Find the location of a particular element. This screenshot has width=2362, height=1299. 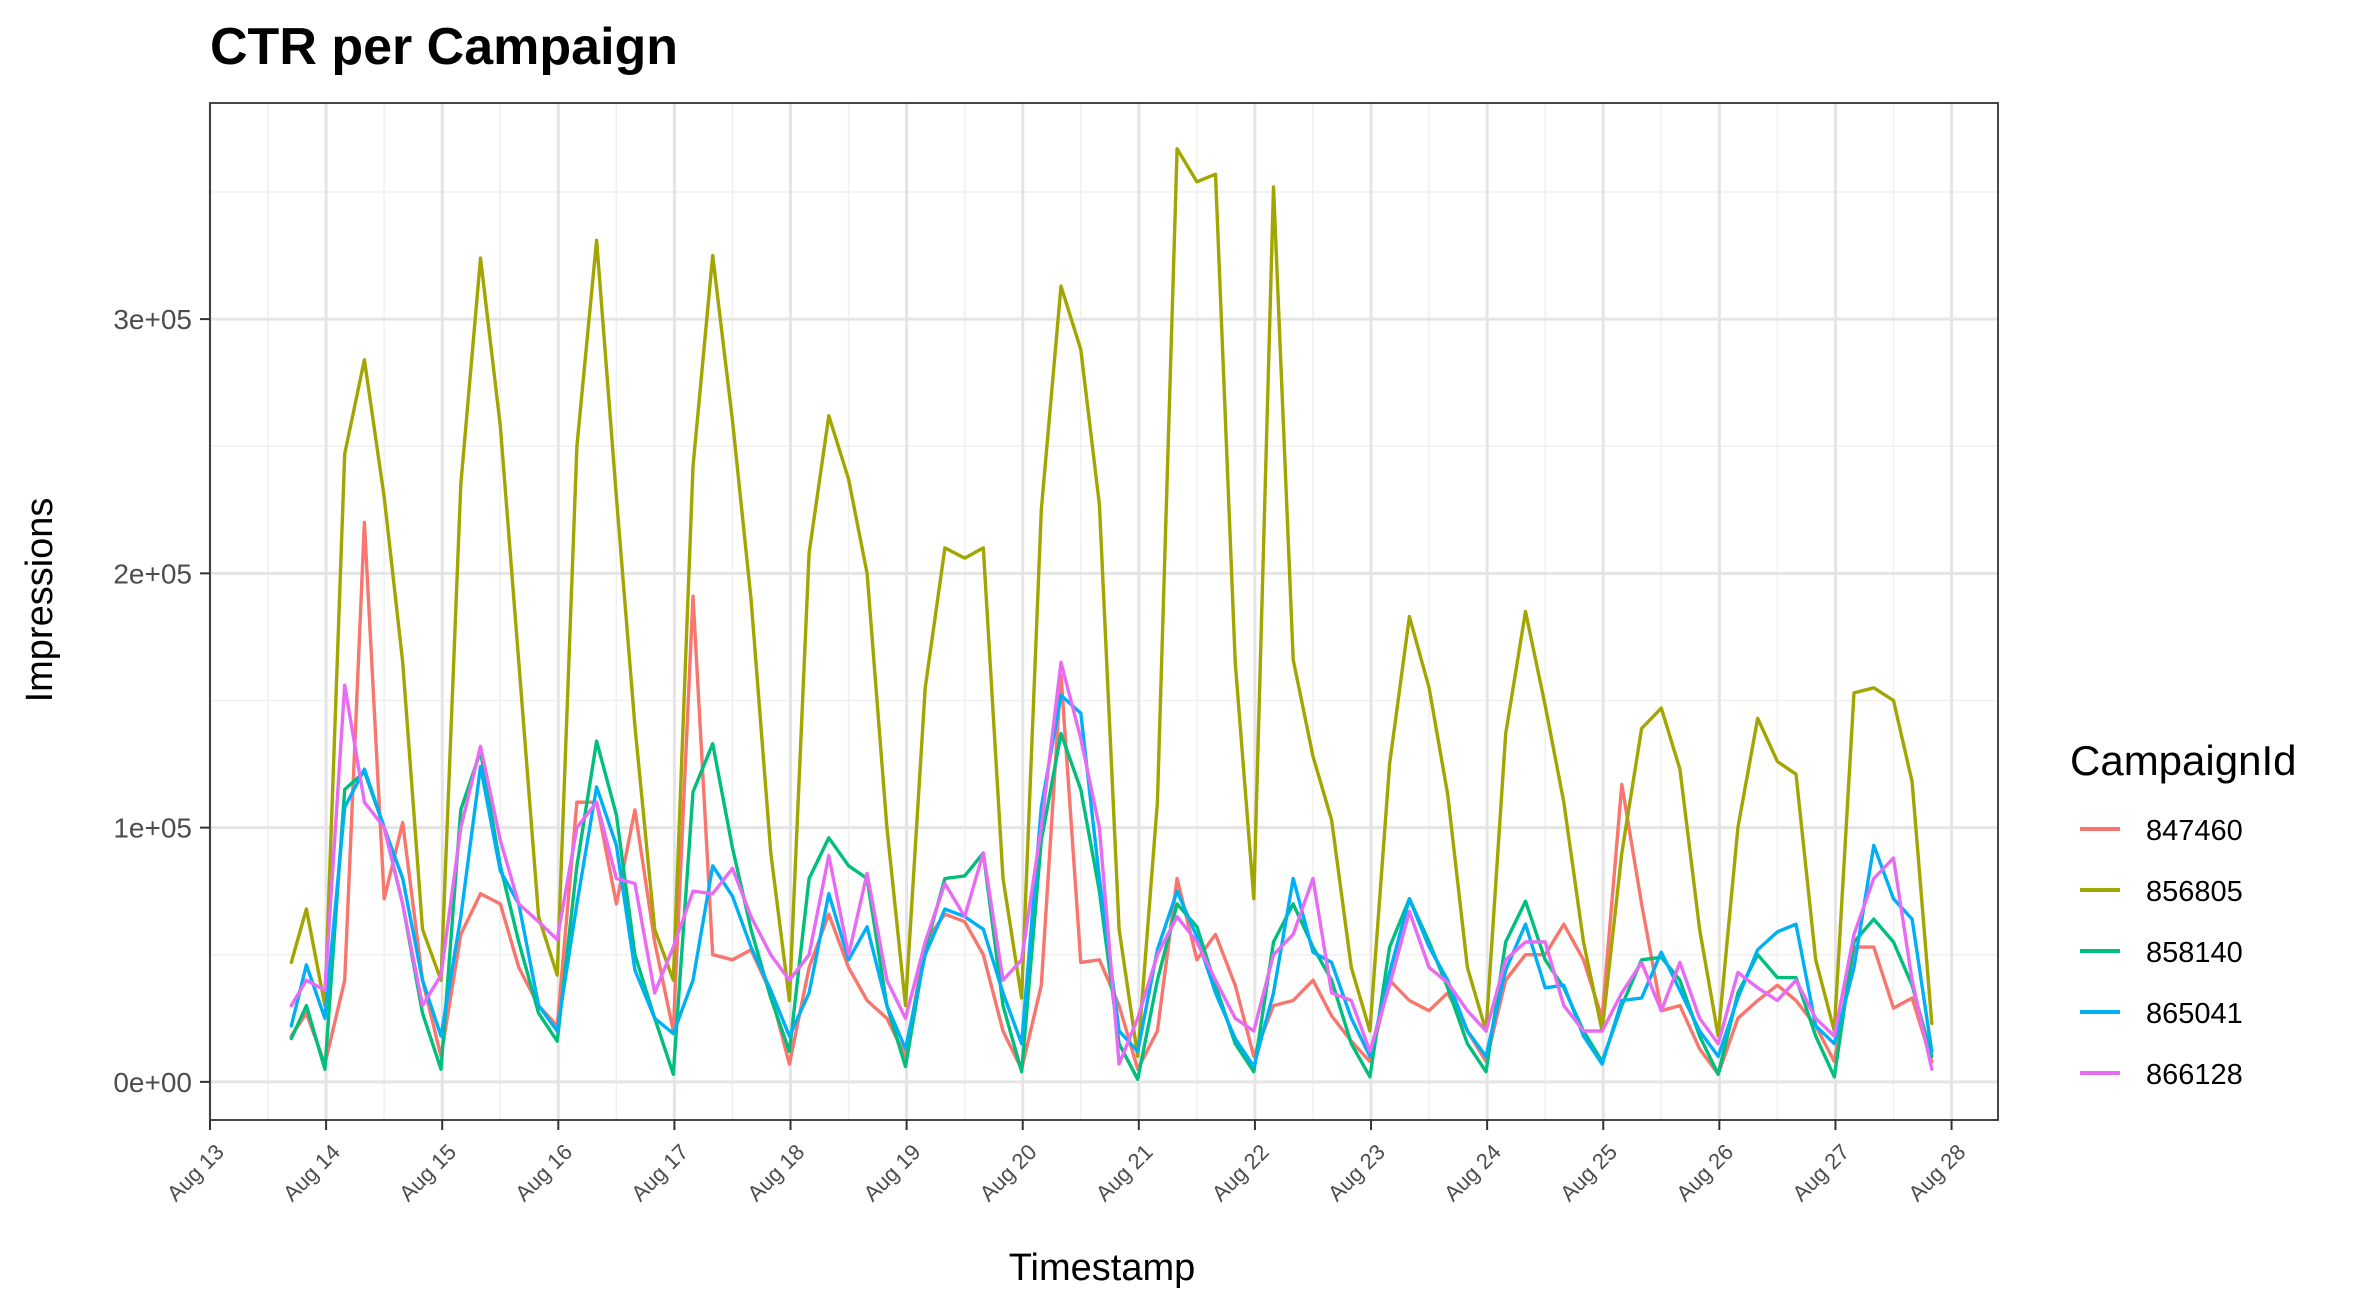

x-tick-label: Aug 15 is located at coordinates (427, 1172).